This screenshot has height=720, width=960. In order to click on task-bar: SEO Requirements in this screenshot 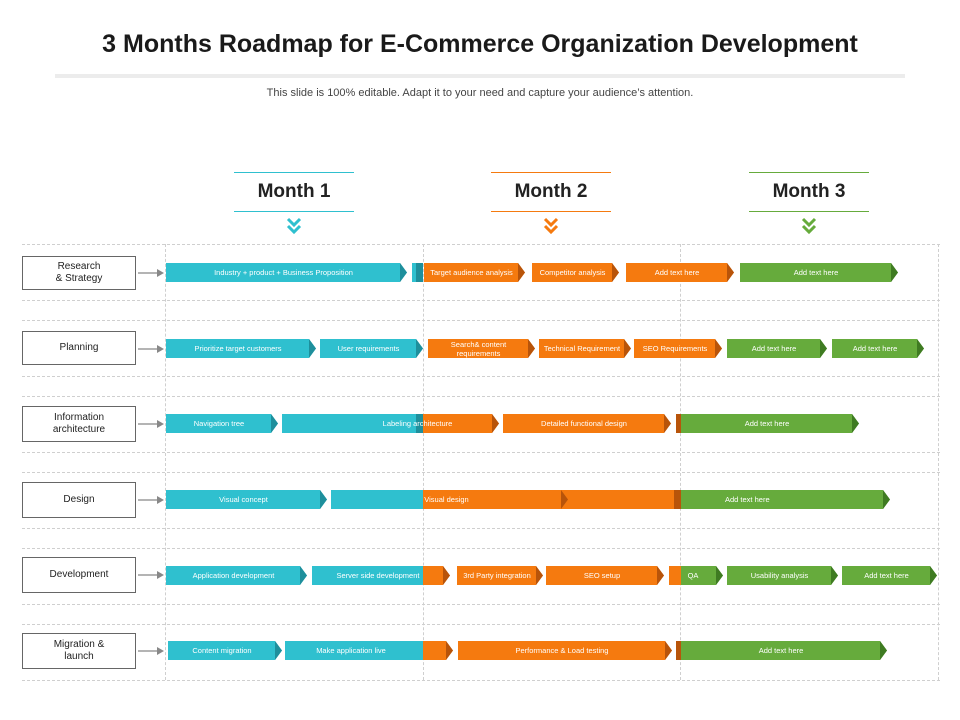, I will do `click(678, 348)`.